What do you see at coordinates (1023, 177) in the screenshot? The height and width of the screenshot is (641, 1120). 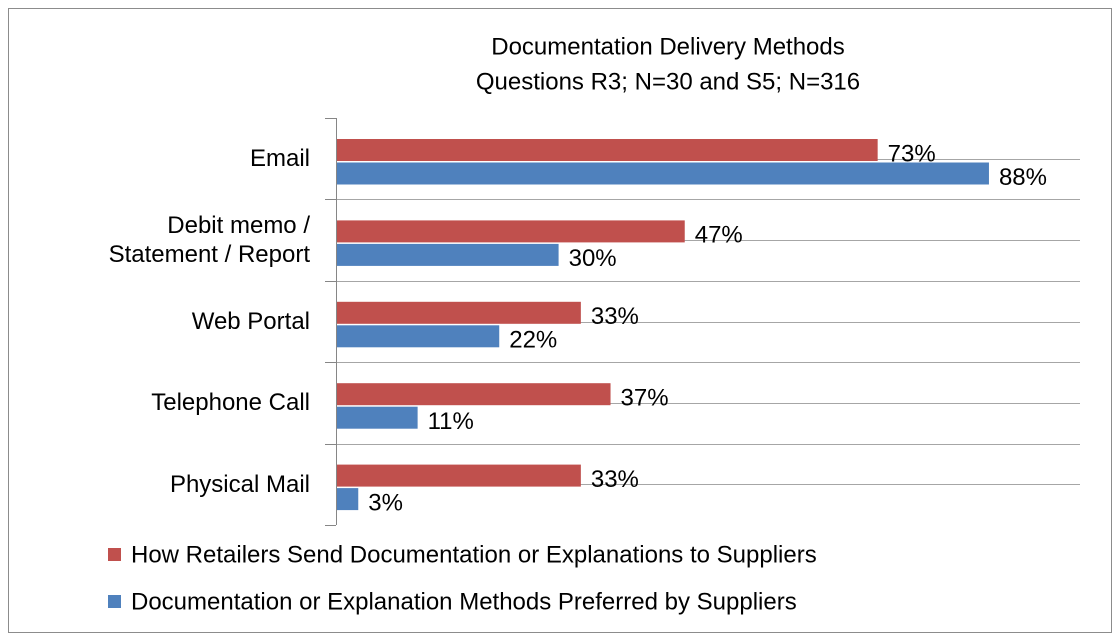 I see `data-label: 88%` at bounding box center [1023, 177].